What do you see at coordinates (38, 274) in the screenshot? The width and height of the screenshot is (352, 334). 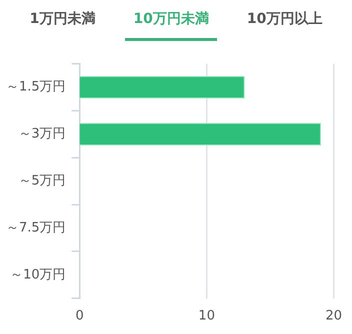 I see `y-tick-label: ～10万円` at bounding box center [38, 274].